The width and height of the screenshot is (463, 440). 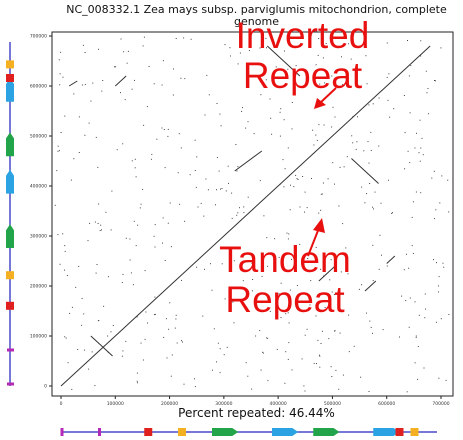 I want to click on x-tick-label: 700000, so click(x=440, y=404).